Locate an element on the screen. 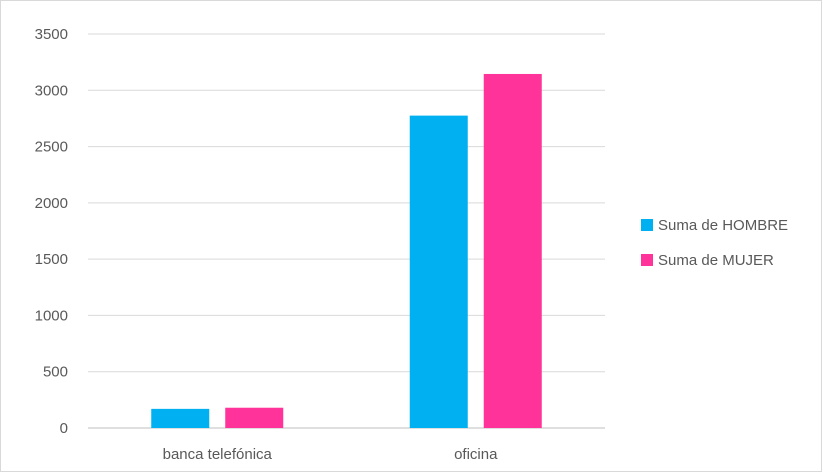 This screenshot has height=473, width=823. legend: Suma de HOMBRE Suma de MUJER is located at coordinates (714, 250).